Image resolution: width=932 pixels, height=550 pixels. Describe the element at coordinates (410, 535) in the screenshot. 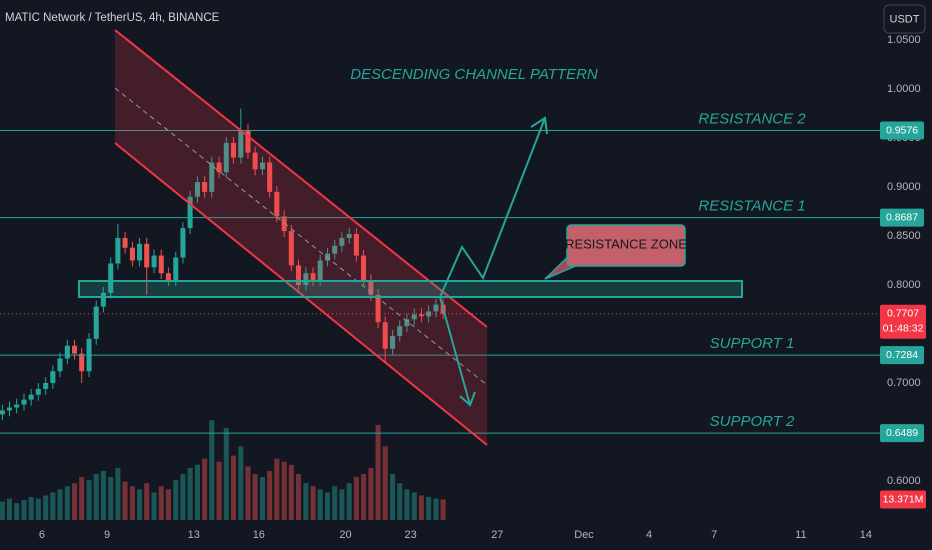

I see `x-tick-label: 23` at that location.